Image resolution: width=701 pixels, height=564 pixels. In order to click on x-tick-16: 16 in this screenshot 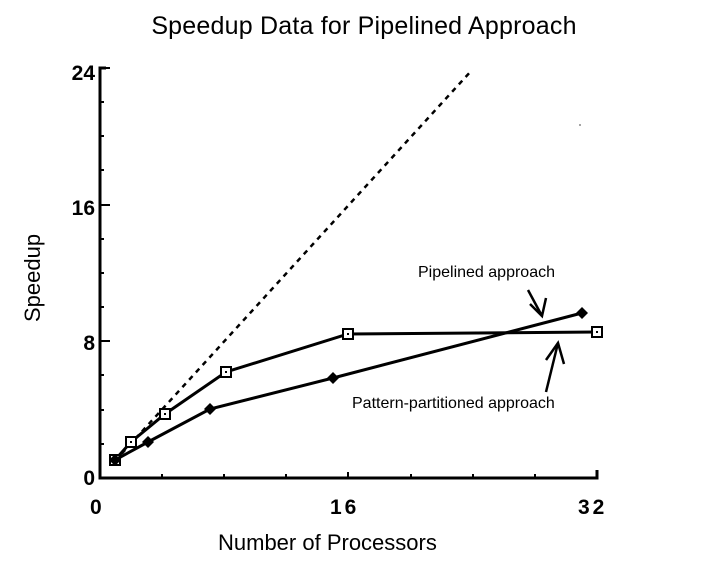, I will do `click(345, 507)`.